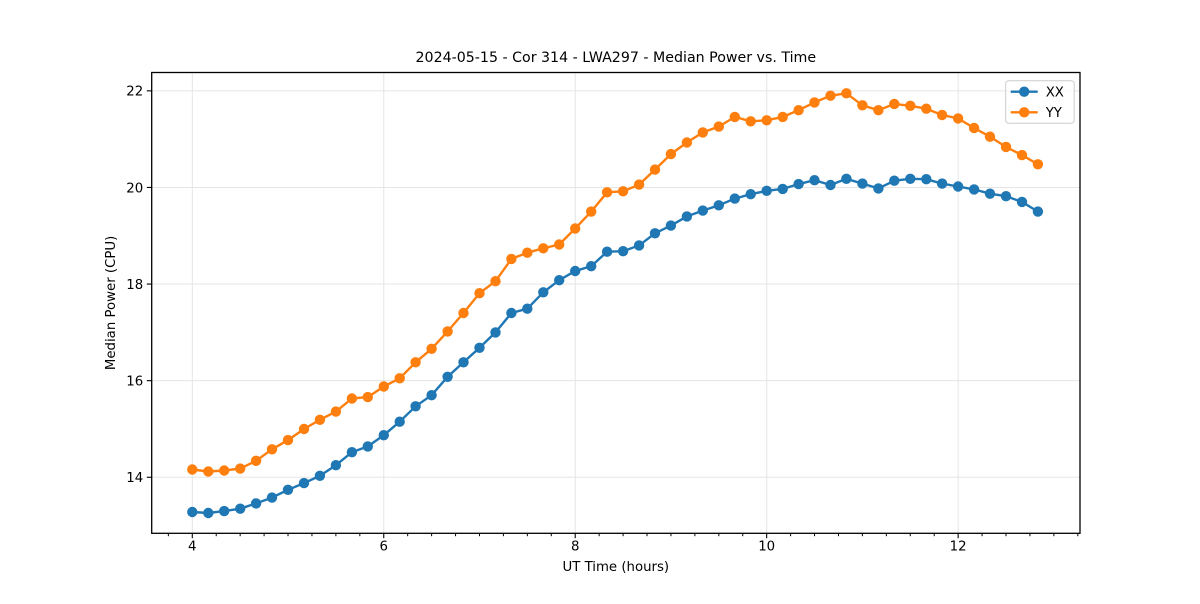 This screenshot has height=604, width=1200. I want to click on legend-box, so click(1040, 102).